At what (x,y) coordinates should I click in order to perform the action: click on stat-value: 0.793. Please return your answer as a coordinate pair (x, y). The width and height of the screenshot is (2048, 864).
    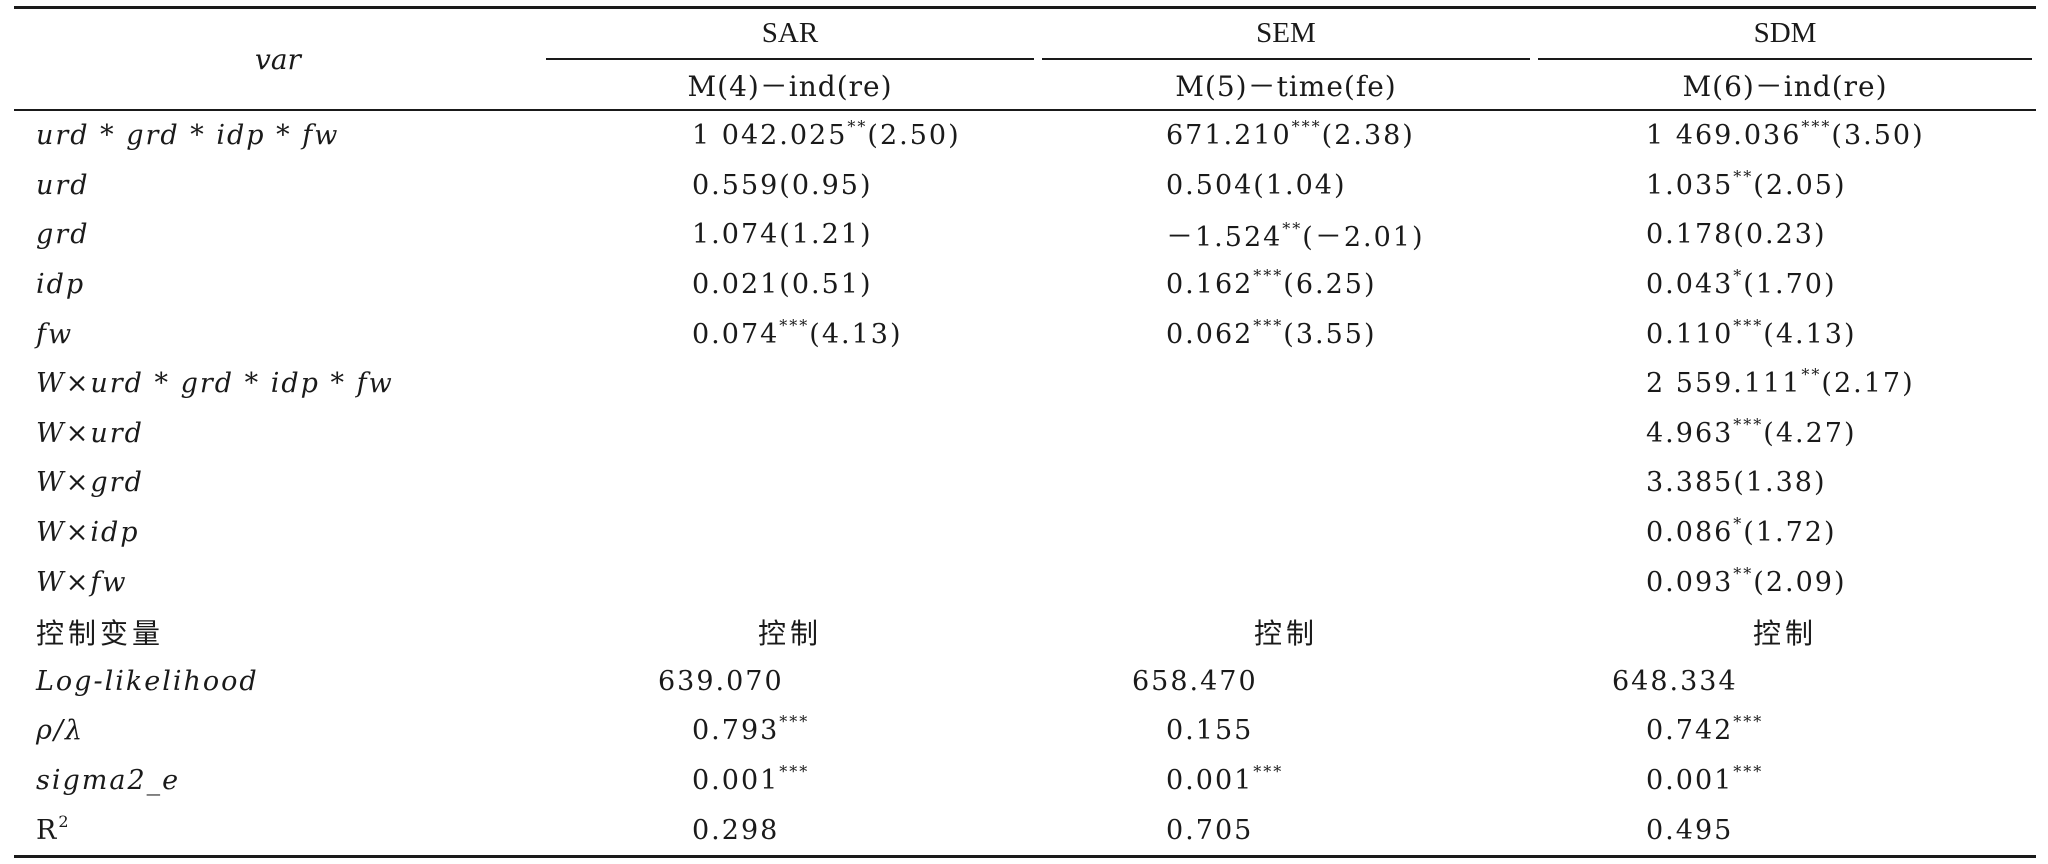
    Looking at the image, I should click on (736, 731).